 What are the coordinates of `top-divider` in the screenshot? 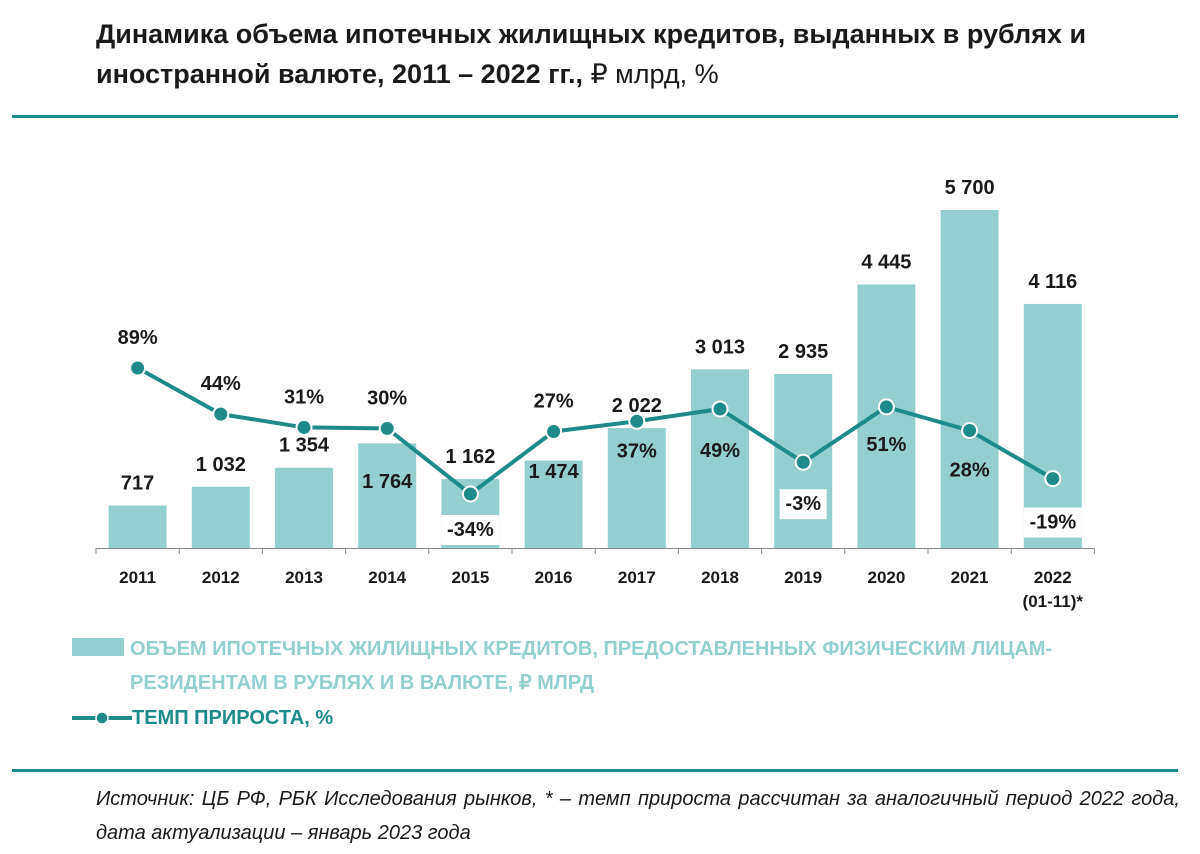 It's located at (595, 116).